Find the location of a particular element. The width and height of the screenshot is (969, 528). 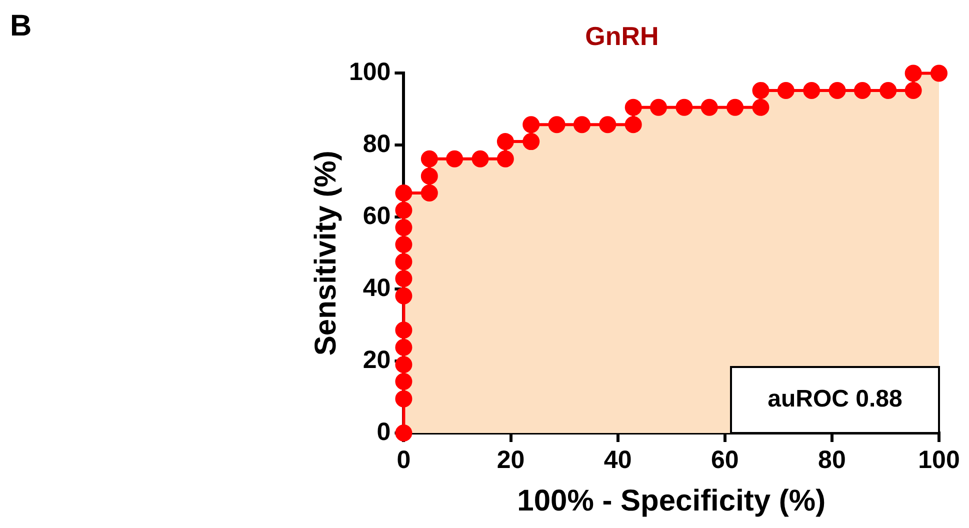

text: B is located at coordinates (21, 25).